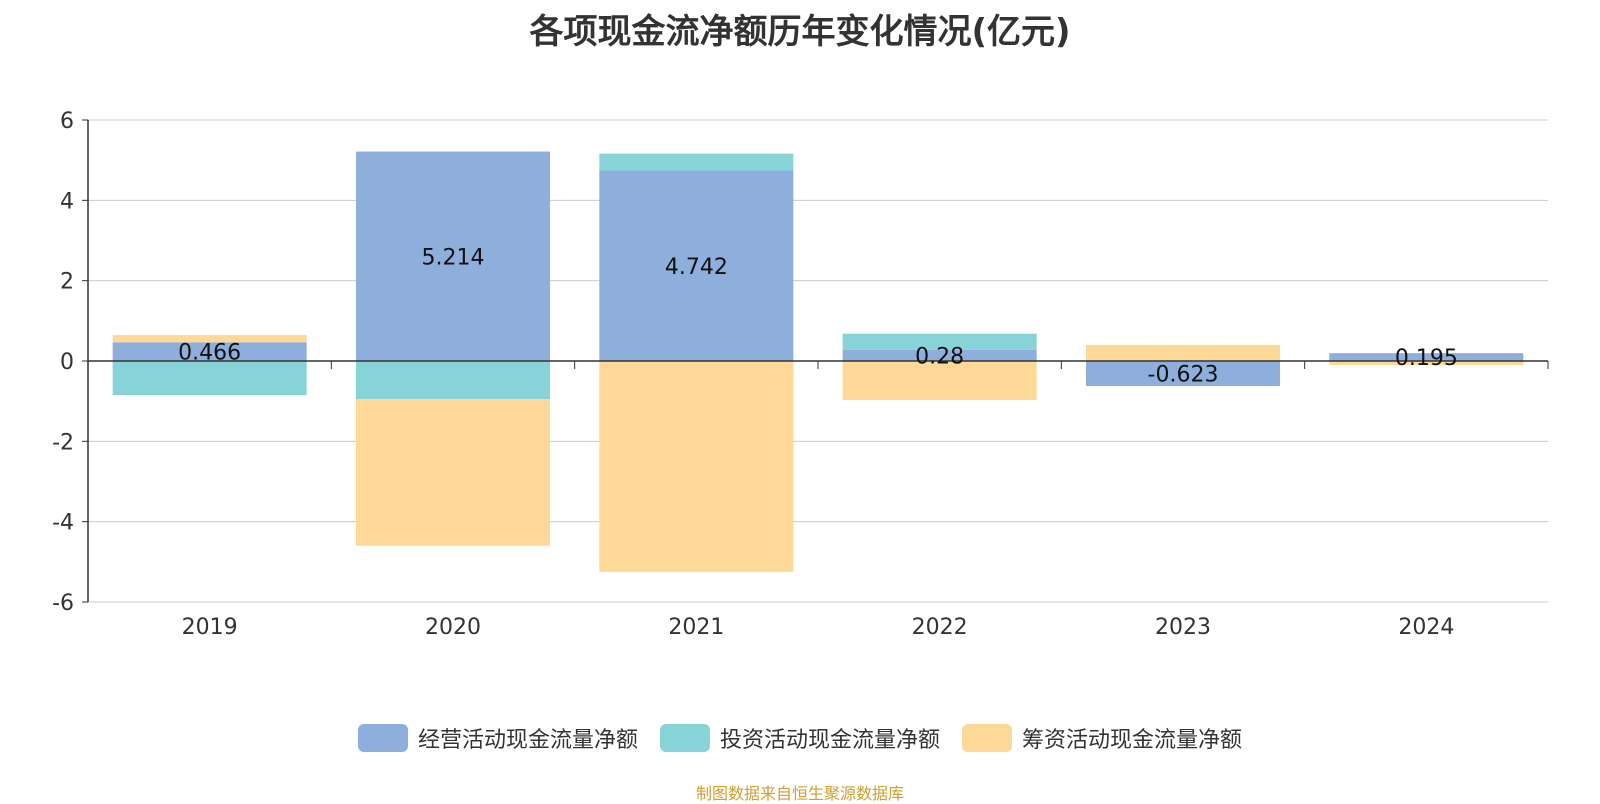  I want to click on bar-operating-2021, so click(696, 265).